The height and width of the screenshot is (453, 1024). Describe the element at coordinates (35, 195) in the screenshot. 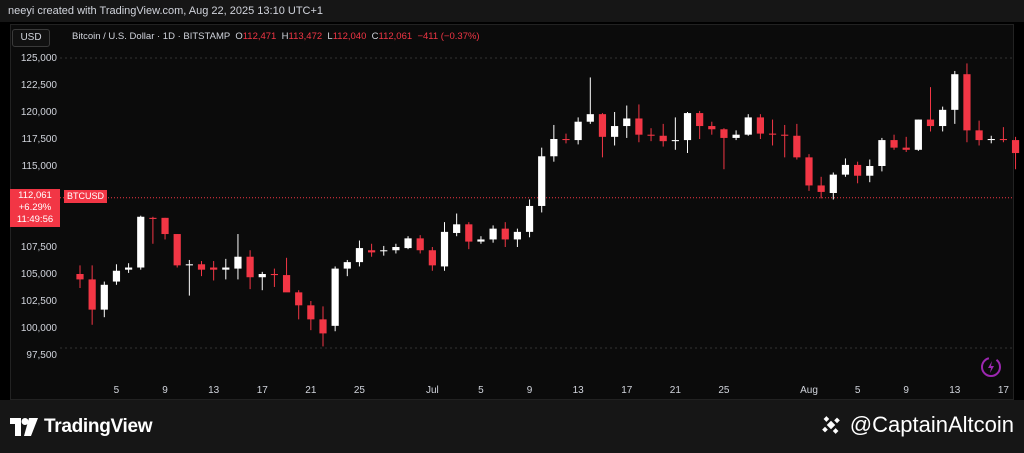

I see `last-price: 112,061` at that location.